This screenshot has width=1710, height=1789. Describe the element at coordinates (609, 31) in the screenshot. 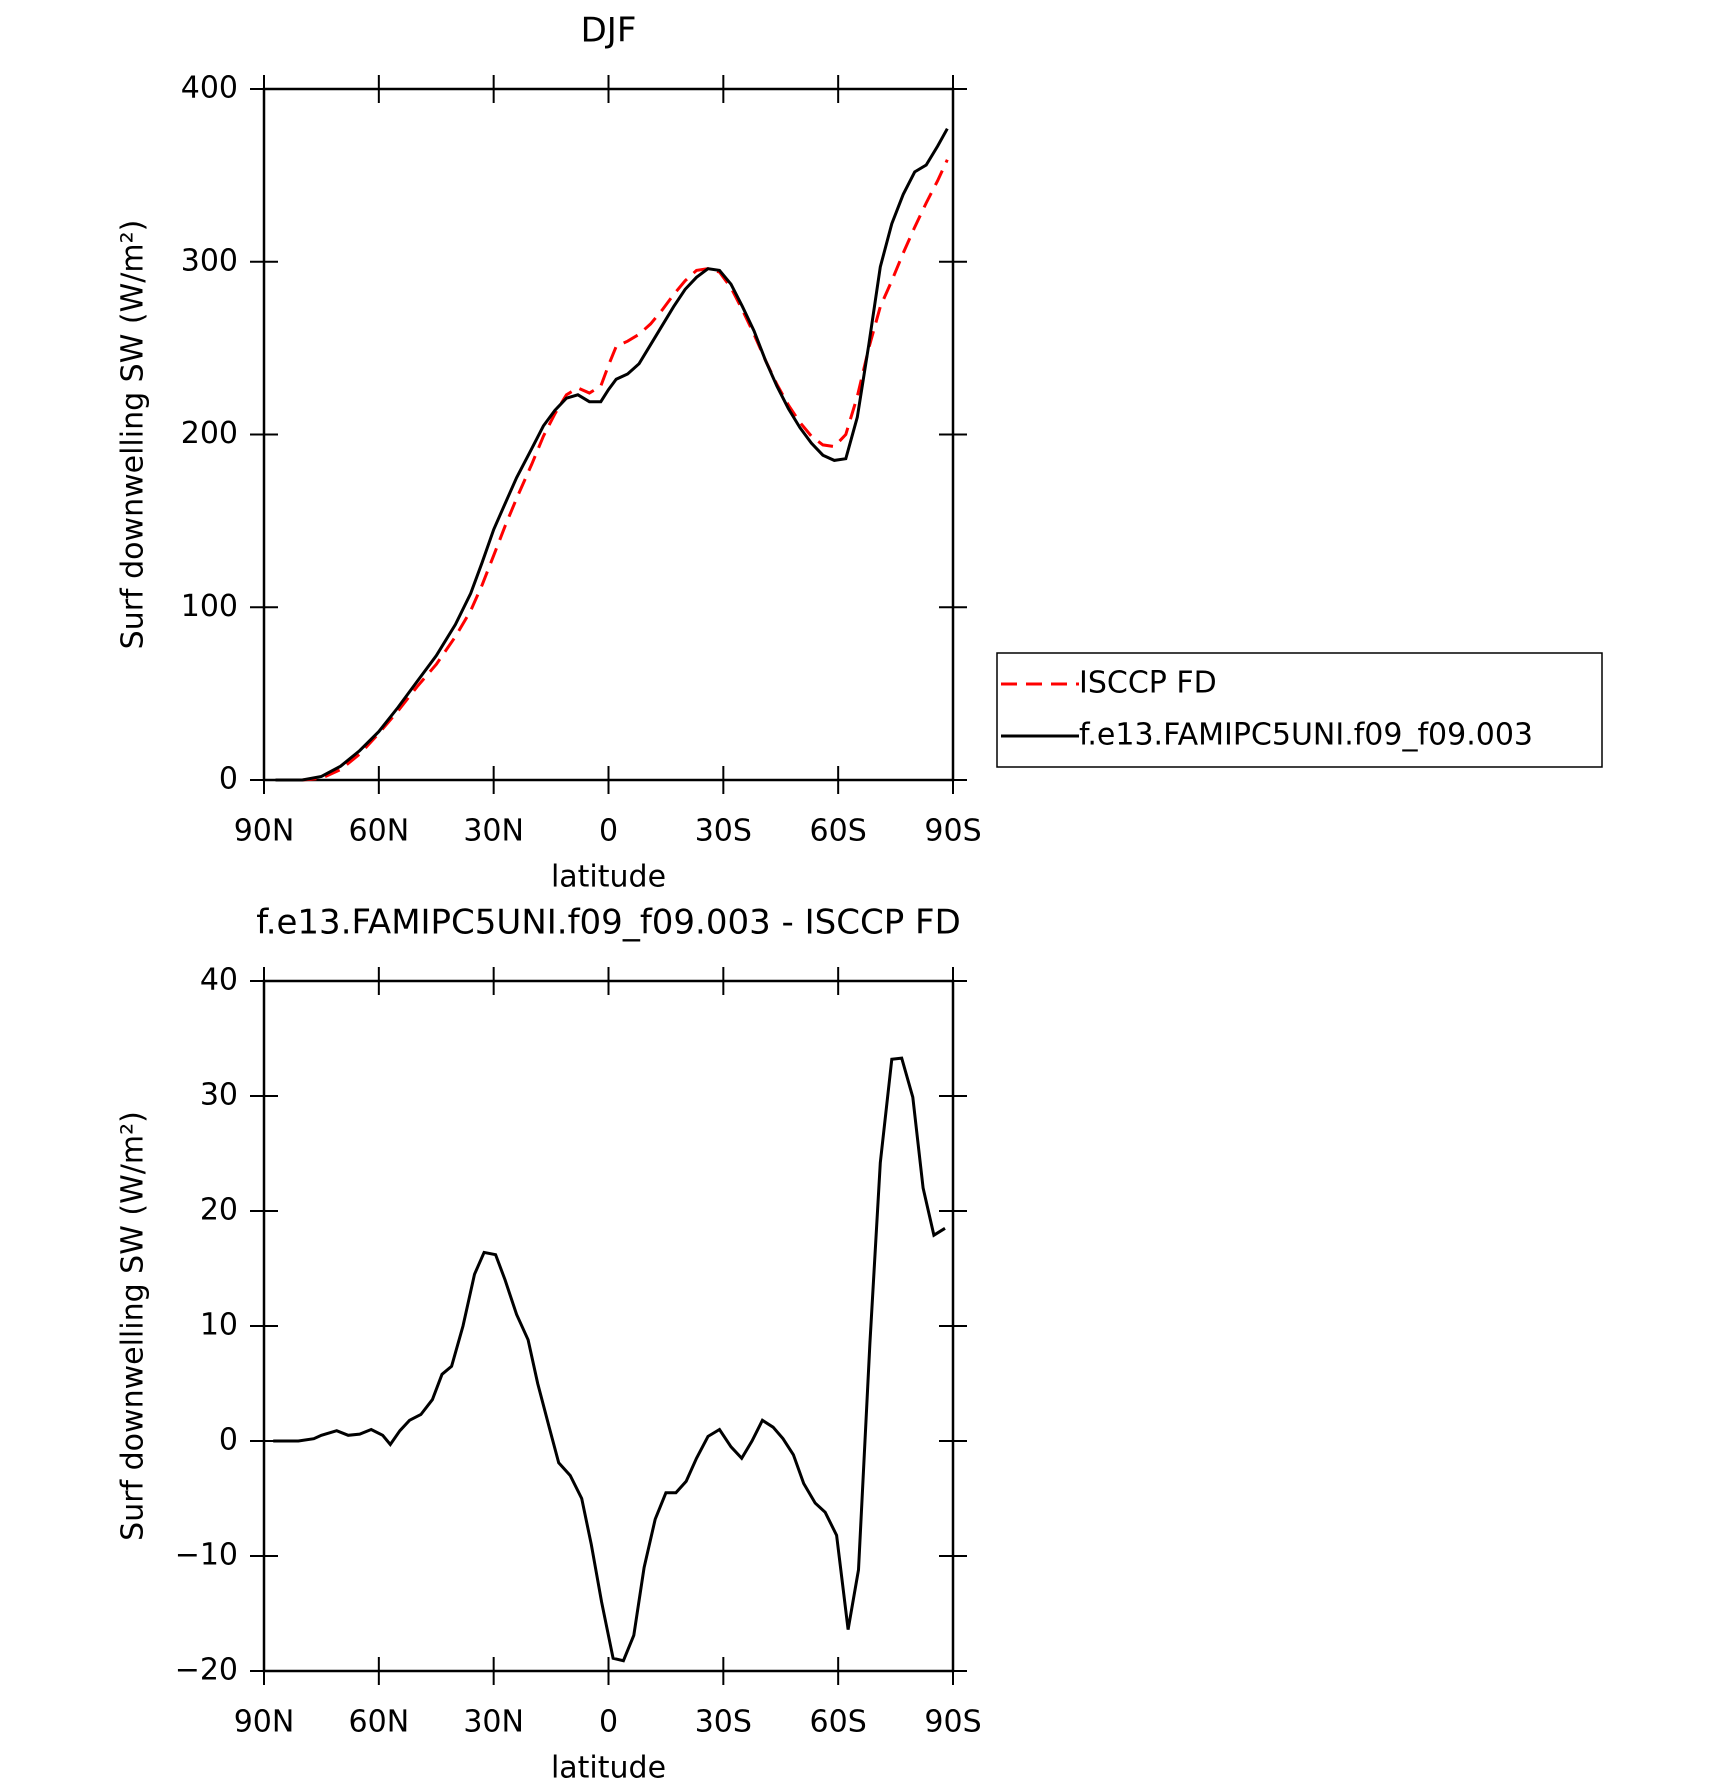

I see `chart-title: DJF` at that location.